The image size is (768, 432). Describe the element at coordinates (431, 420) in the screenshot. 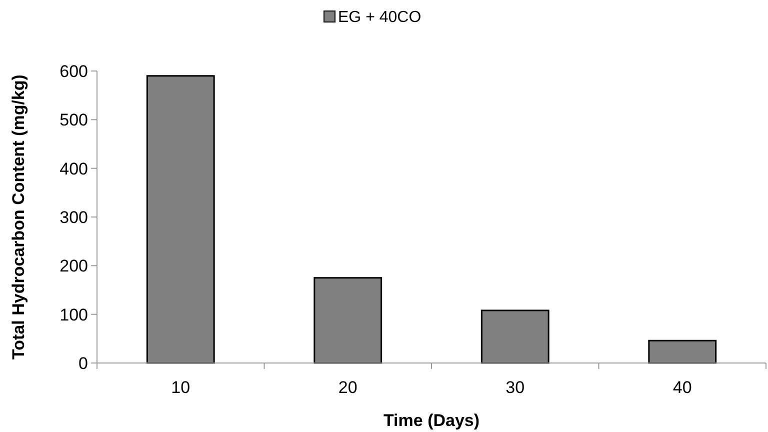

I see `x-axis-title: Time (Days)` at that location.